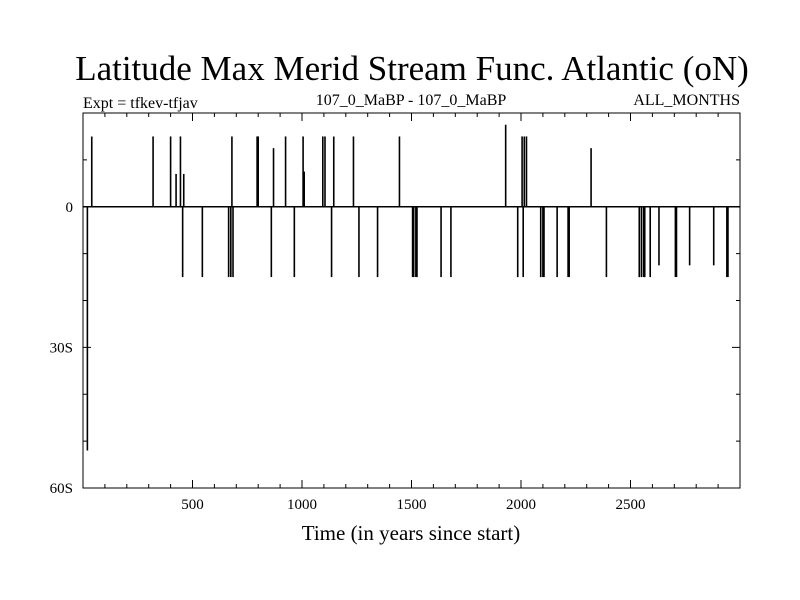 The image size is (800, 600). Describe the element at coordinates (521, 505) in the screenshot. I see `x-tick-label: 2000` at that location.